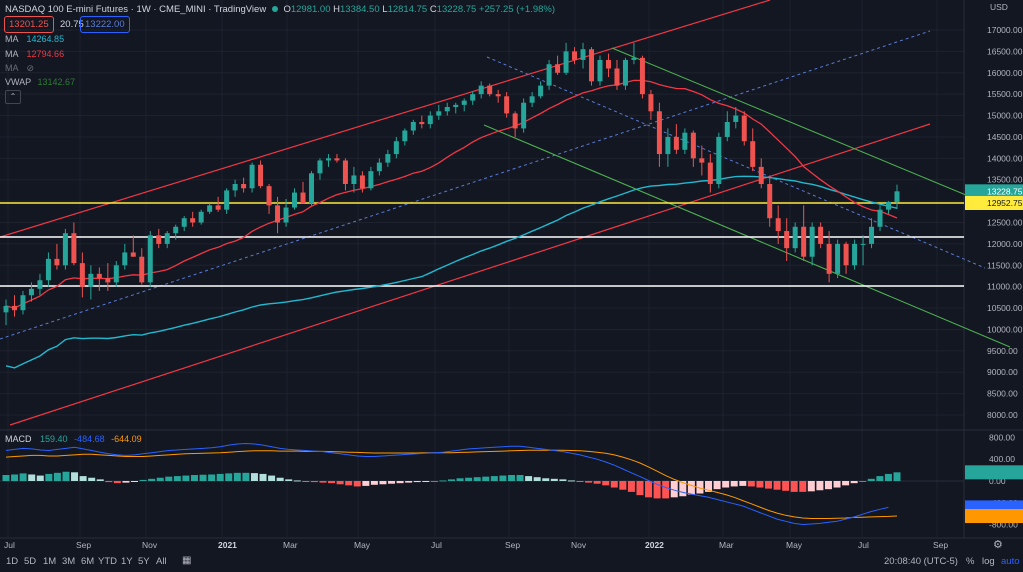 Image resolution: width=1023 pixels, height=572 pixels. What do you see at coordinates (274, 9) in the screenshot?
I see `status-dot-icon` at bounding box center [274, 9].